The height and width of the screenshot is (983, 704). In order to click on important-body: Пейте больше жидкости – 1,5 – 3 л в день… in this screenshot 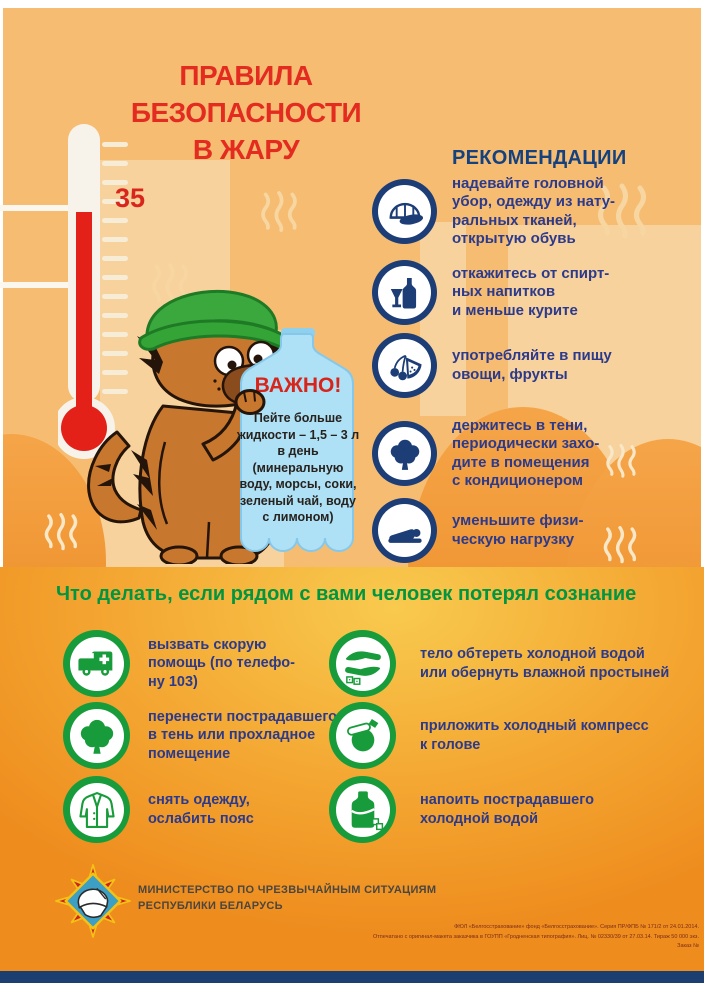, I will do `click(298, 467)`.